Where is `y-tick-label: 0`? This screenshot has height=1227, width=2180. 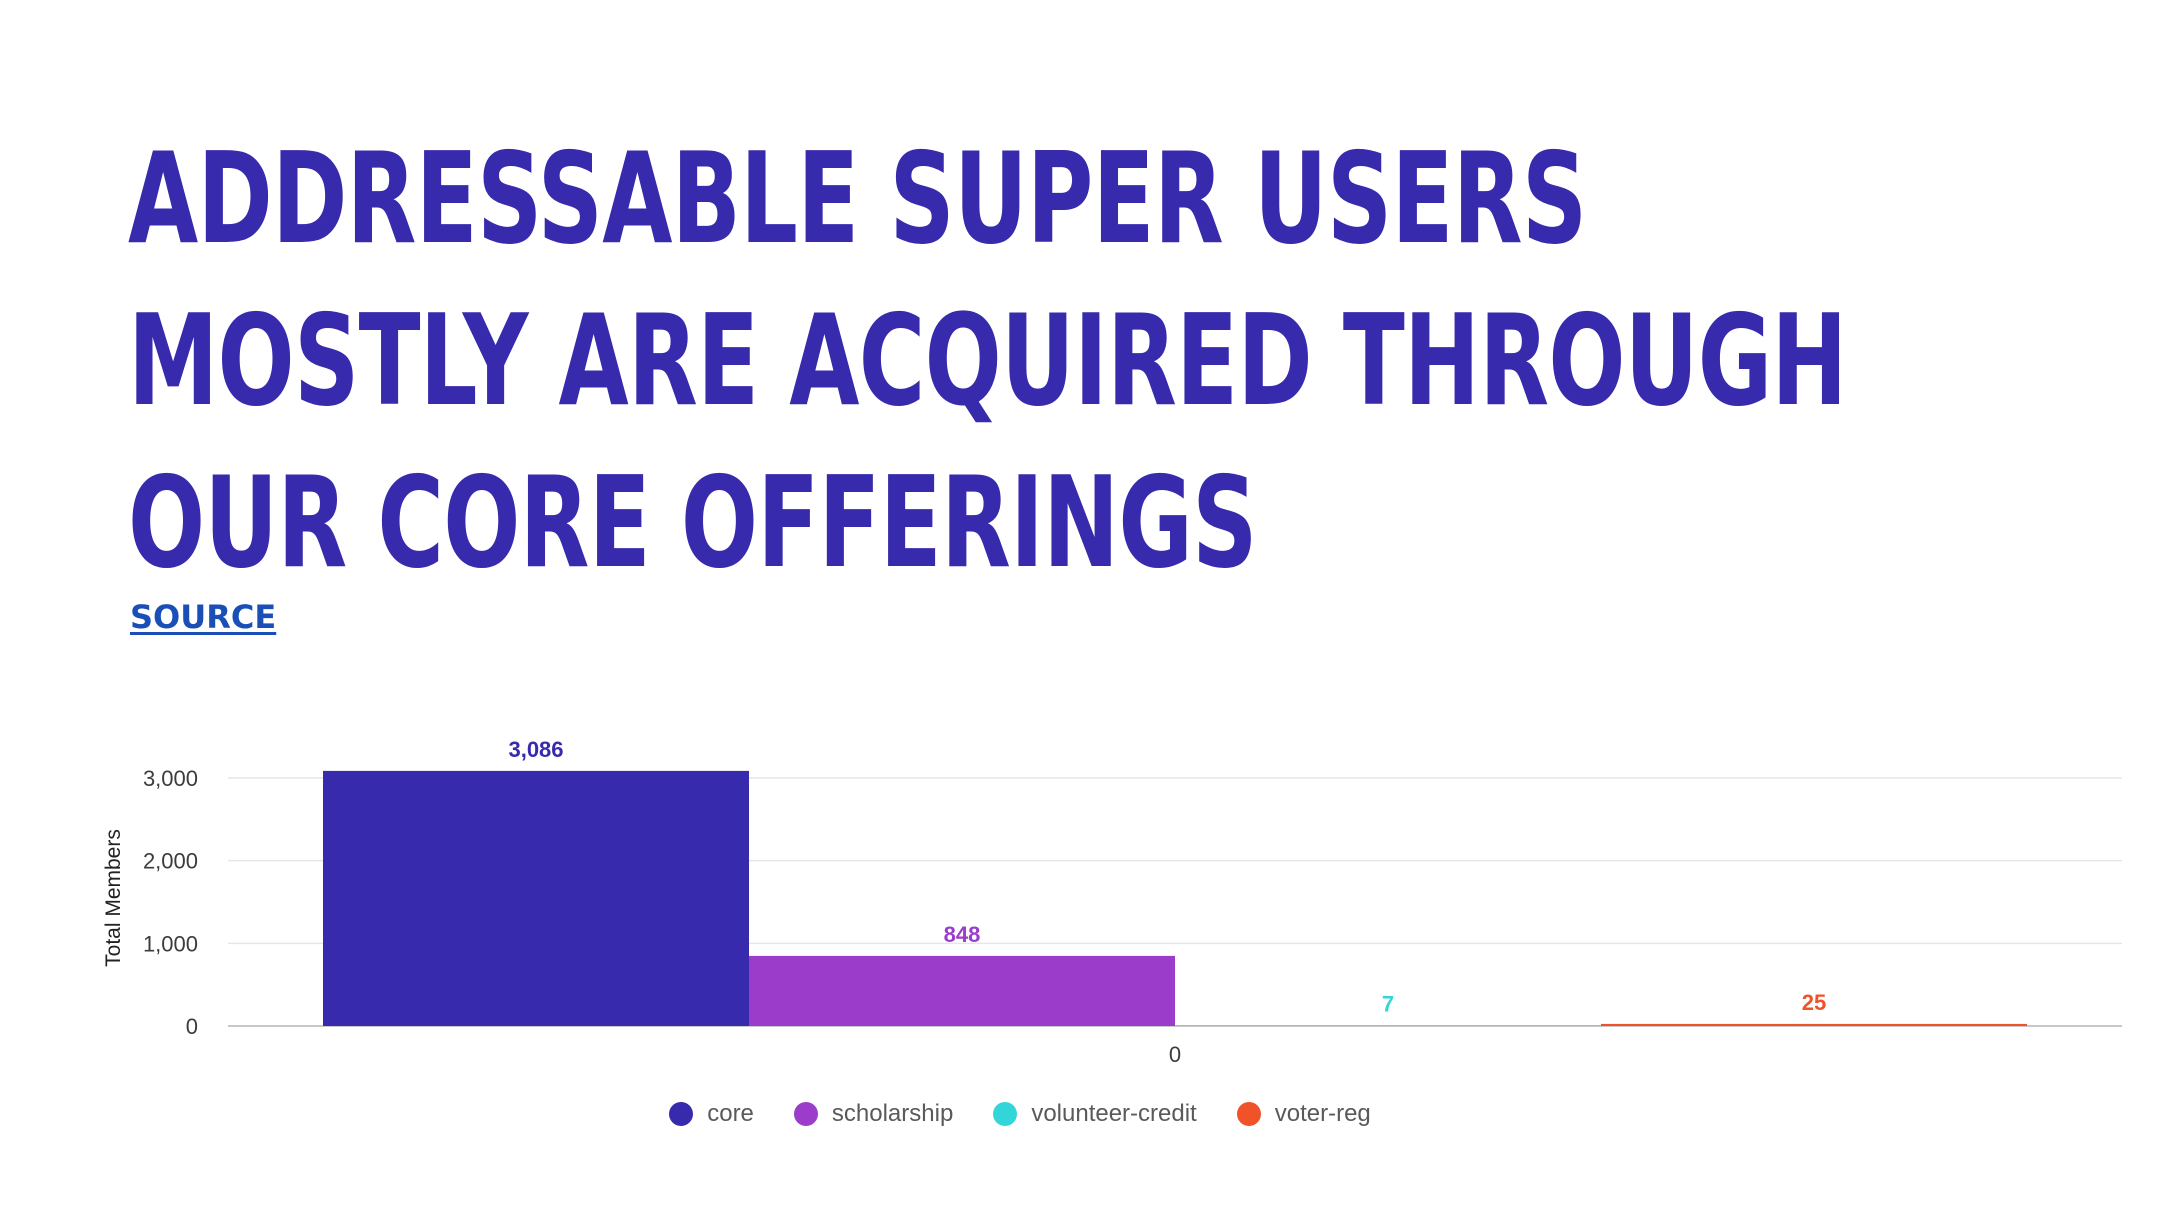
y-tick-label: 0 is located at coordinates (192, 1026).